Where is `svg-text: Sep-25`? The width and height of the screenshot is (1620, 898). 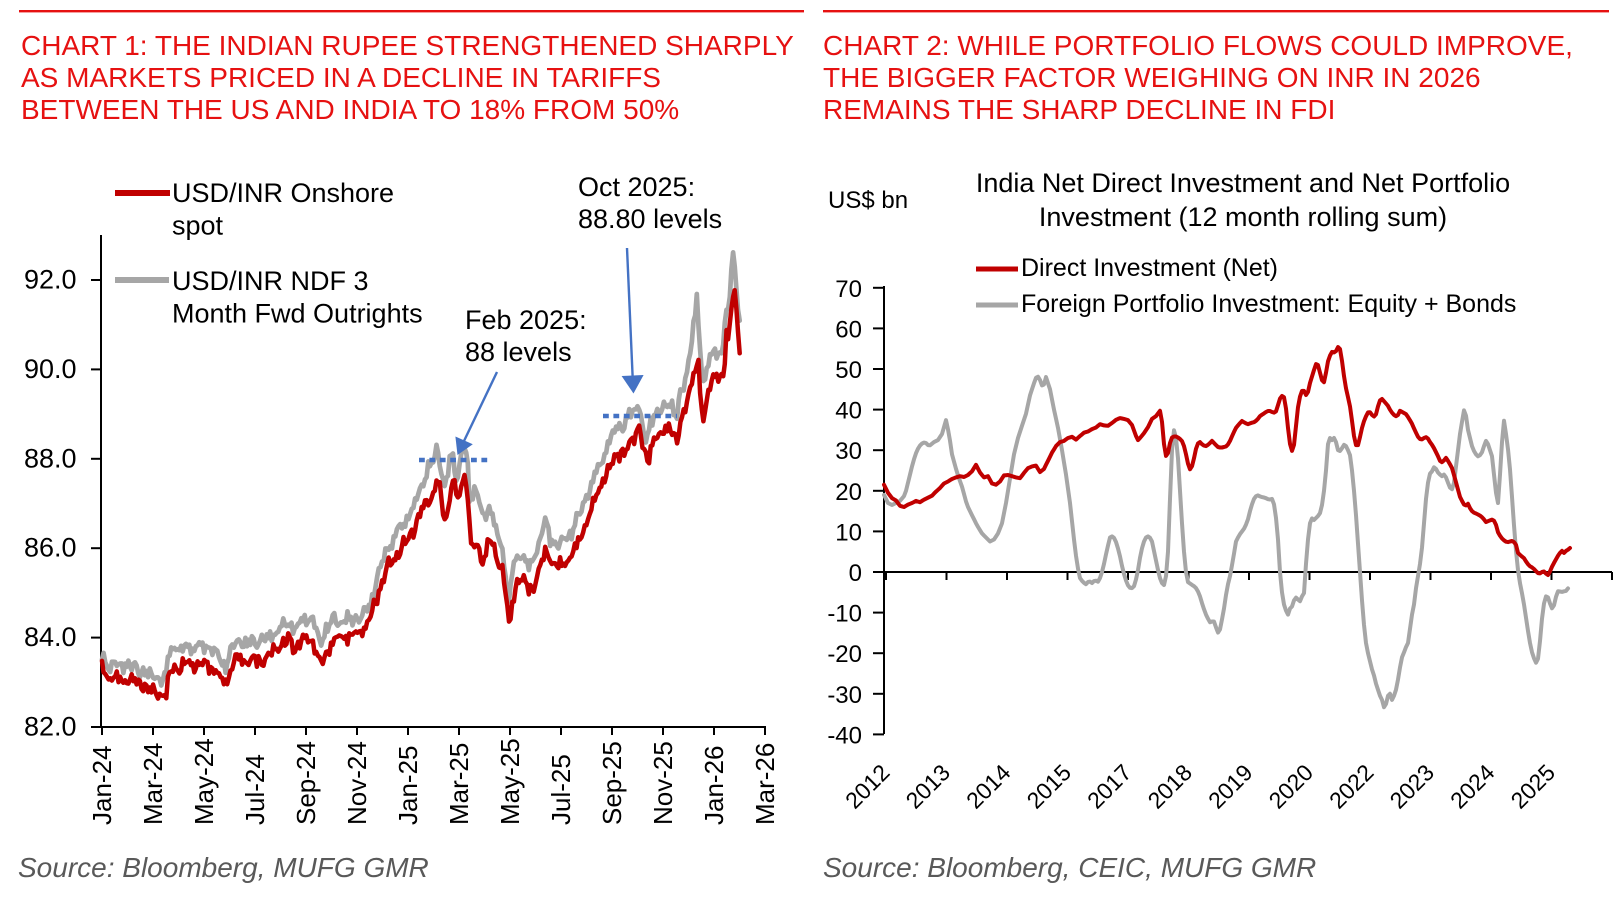
svg-text: Sep-25 is located at coordinates (612, 783).